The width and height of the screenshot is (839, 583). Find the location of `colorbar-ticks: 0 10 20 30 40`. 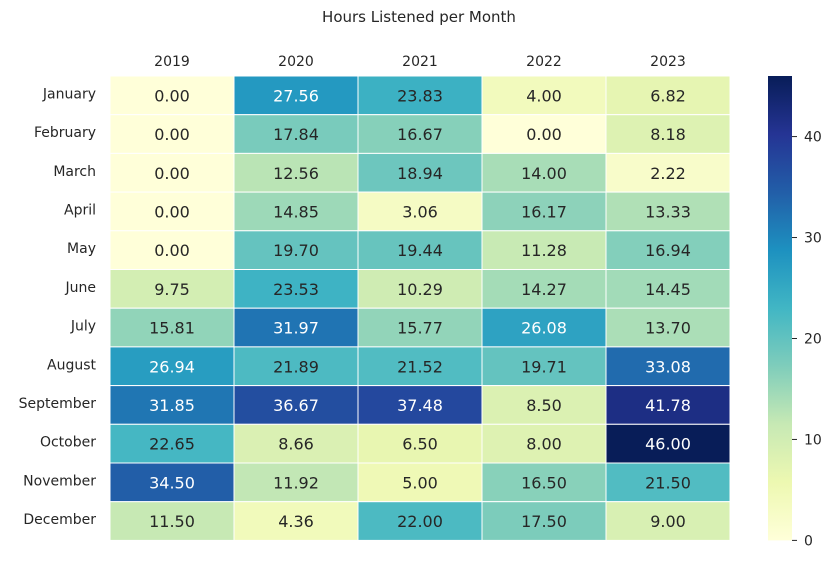

colorbar-ticks: 0 10 20 30 40 is located at coordinates (807, 339).